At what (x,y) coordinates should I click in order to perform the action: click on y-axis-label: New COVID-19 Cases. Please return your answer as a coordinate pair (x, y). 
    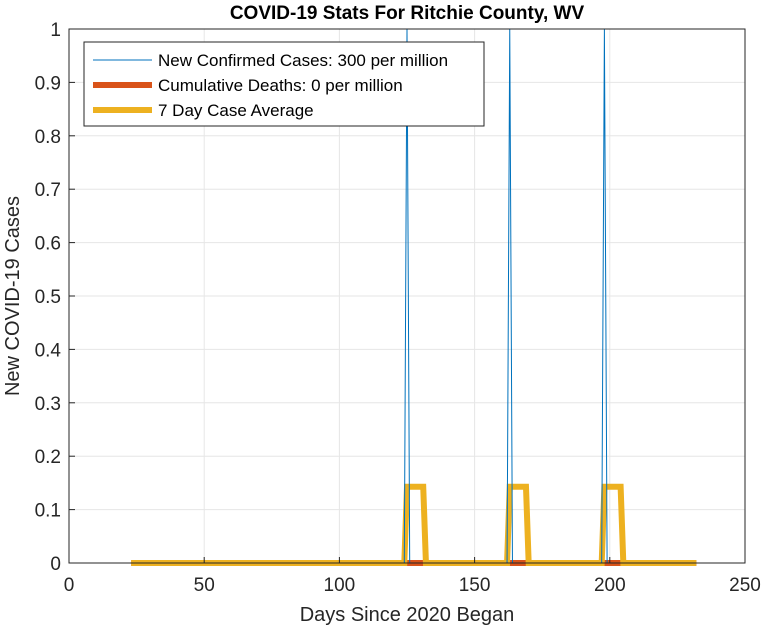
    Looking at the image, I should click on (13, 296).